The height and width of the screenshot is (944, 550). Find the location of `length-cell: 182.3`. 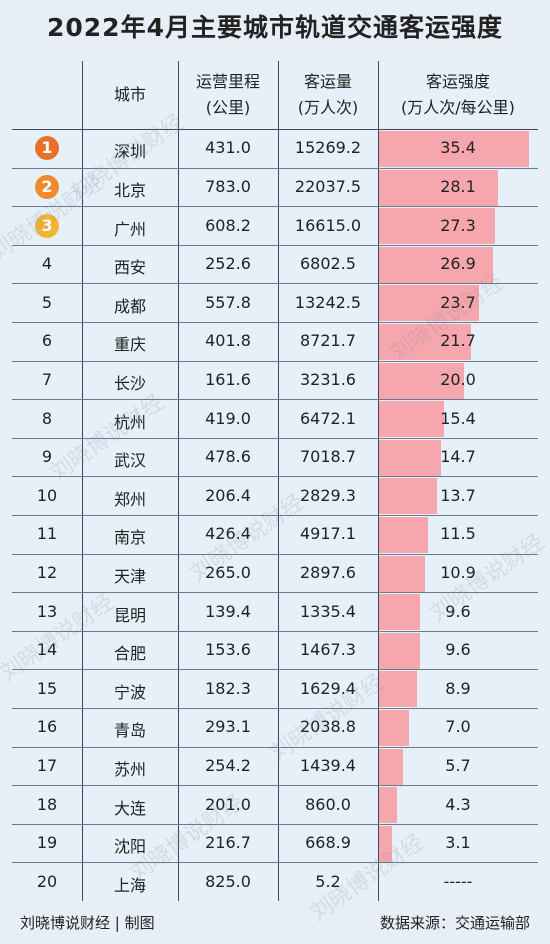

length-cell: 182.3 is located at coordinates (228, 688).